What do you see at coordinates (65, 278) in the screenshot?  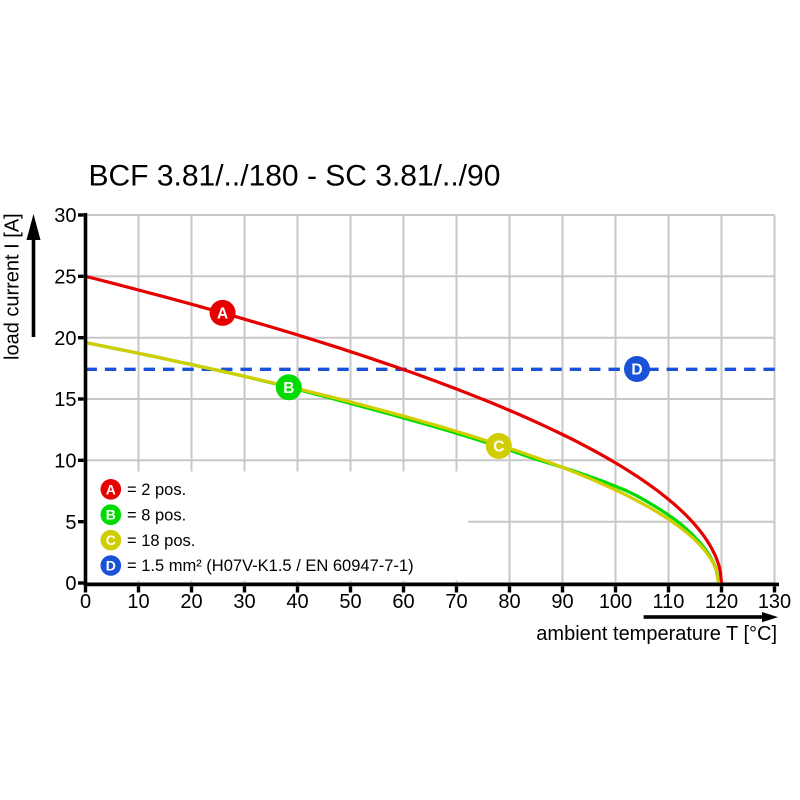 I see `svg-text: 25` at bounding box center [65, 278].